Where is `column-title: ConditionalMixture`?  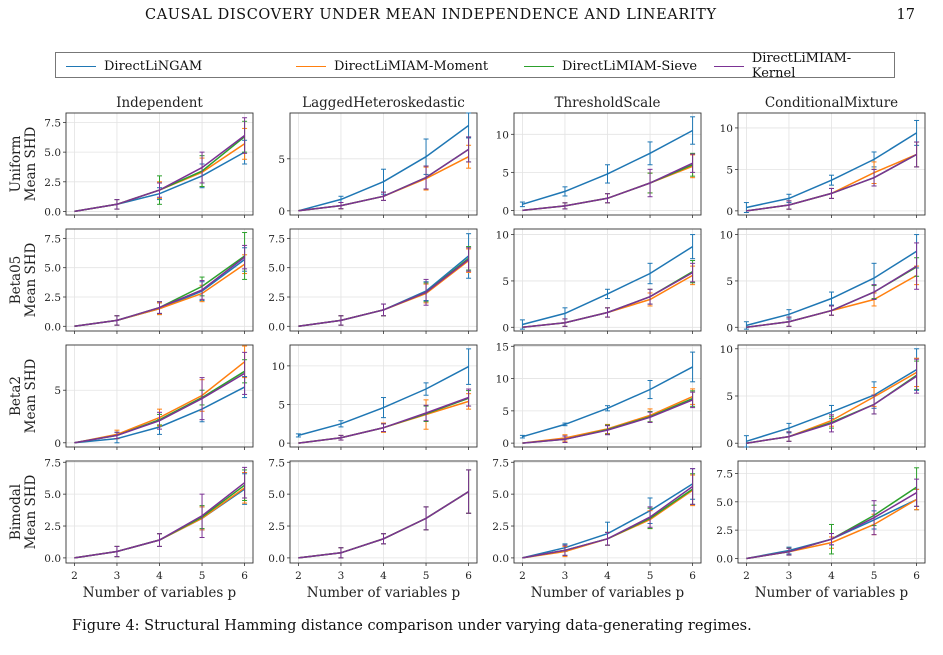 column-title: ConditionalMixture is located at coordinates (831, 103).